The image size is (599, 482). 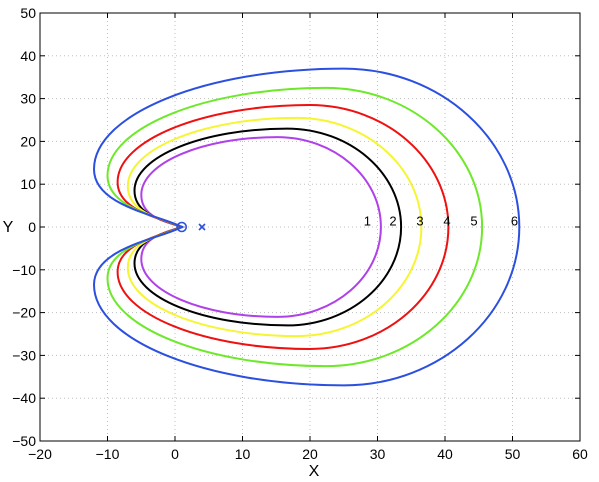 What do you see at coordinates (24, 270) in the screenshot?
I see `y-tick-label: −10` at bounding box center [24, 270].